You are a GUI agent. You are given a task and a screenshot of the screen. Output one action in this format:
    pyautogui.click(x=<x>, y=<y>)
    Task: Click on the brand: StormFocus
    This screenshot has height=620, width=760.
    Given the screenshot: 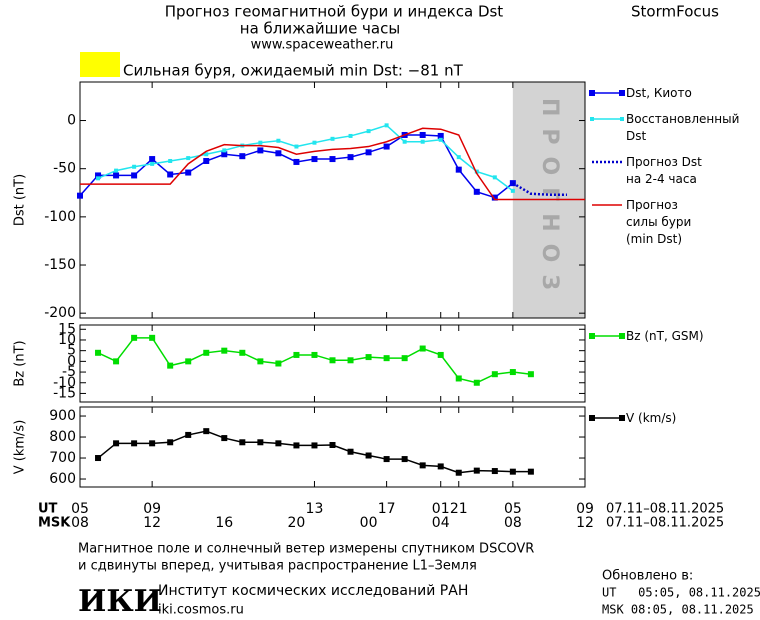 What is the action you would take?
    pyautogui.click(x=675, y=12)
    